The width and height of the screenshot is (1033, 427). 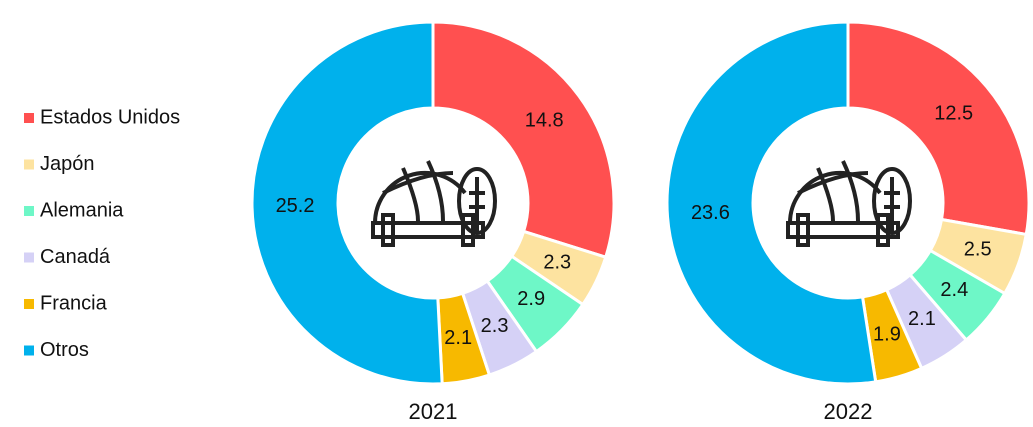 I want to click on data-label: 23.6, so click(x=710, y=213).